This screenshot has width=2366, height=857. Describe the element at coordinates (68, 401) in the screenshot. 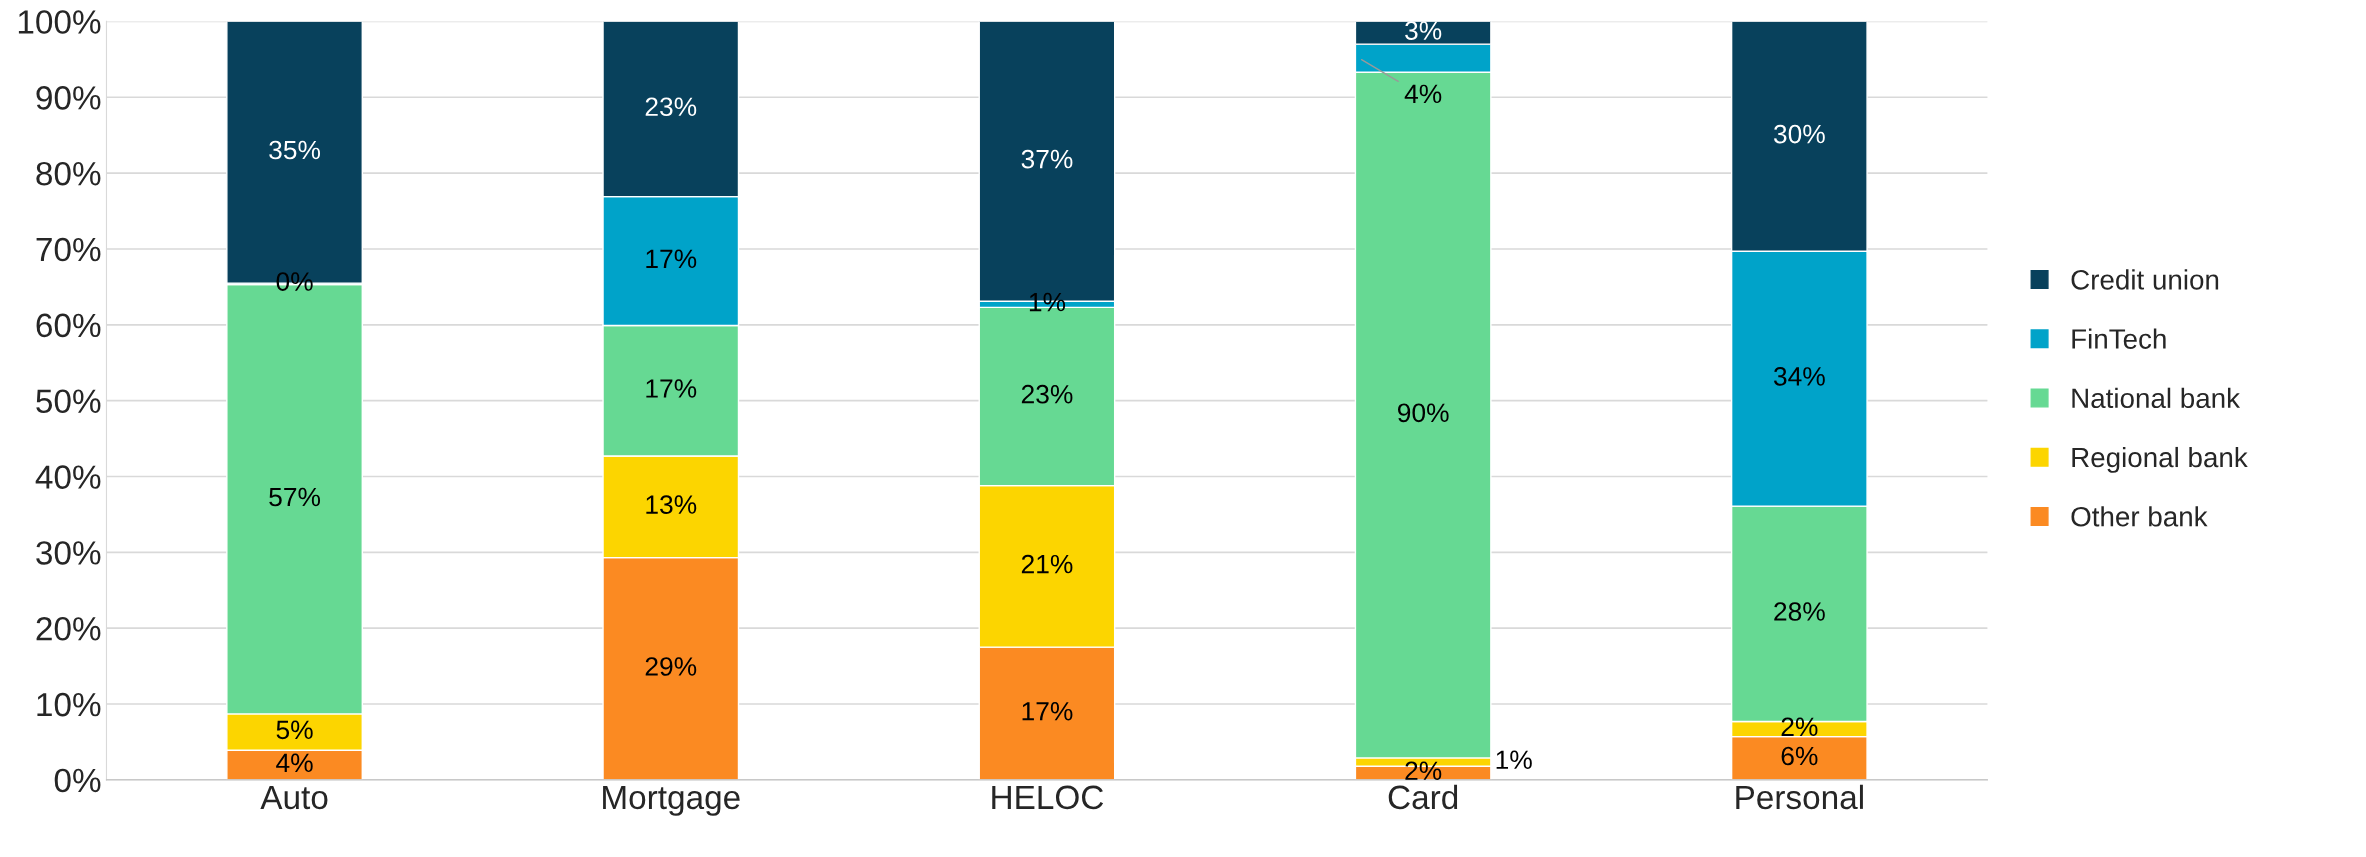

I see `y-tick-label: 50%` at that location.